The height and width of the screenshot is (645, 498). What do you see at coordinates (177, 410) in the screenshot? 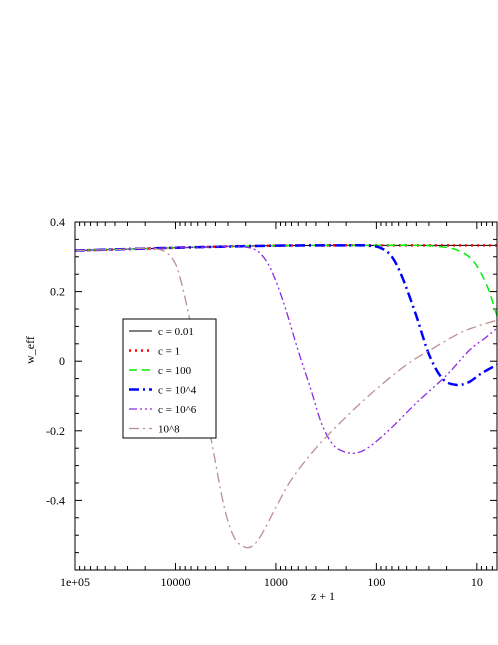
I see `legend-label-5: c = 10^6` at bounding box center [177, 410].